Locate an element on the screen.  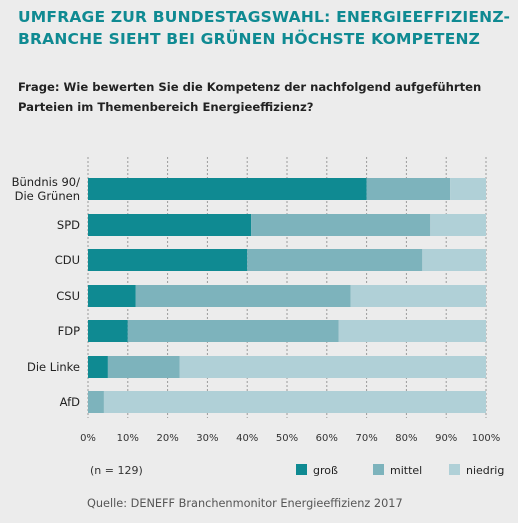
legend-label-niedrig: niedrig is located at coordinates (485, 470).